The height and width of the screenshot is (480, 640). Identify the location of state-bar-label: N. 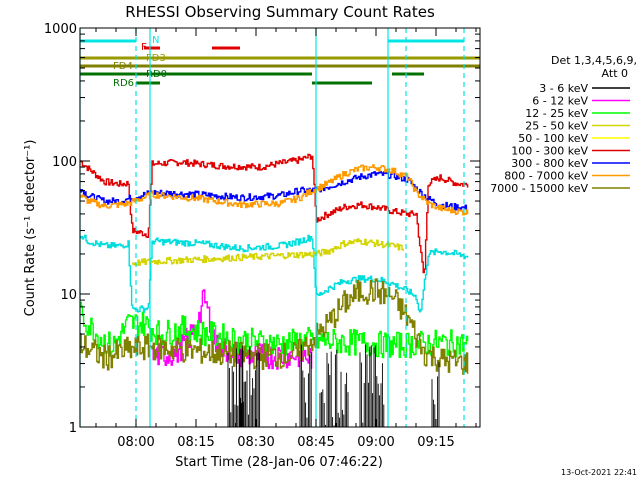
(155, 40).